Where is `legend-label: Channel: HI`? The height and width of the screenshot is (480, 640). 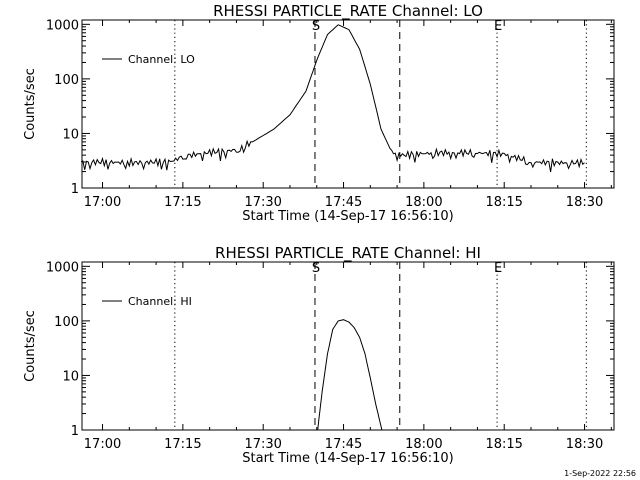 legend-label: Channel: HI is located at coordinates (160, 301).